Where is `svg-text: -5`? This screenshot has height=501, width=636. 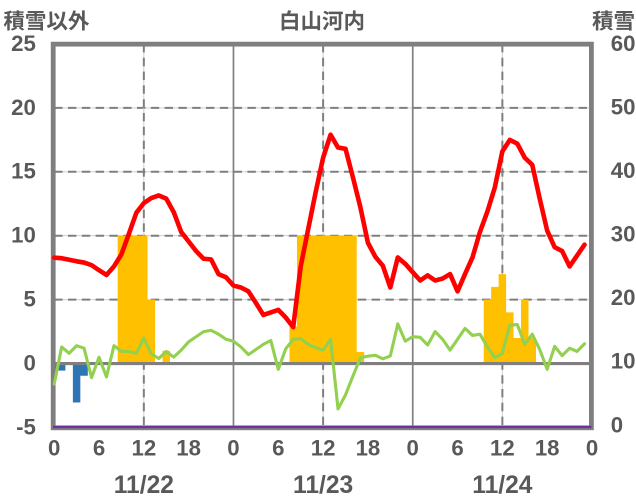 svg-text: -5 is located at coordinates (26, 426).